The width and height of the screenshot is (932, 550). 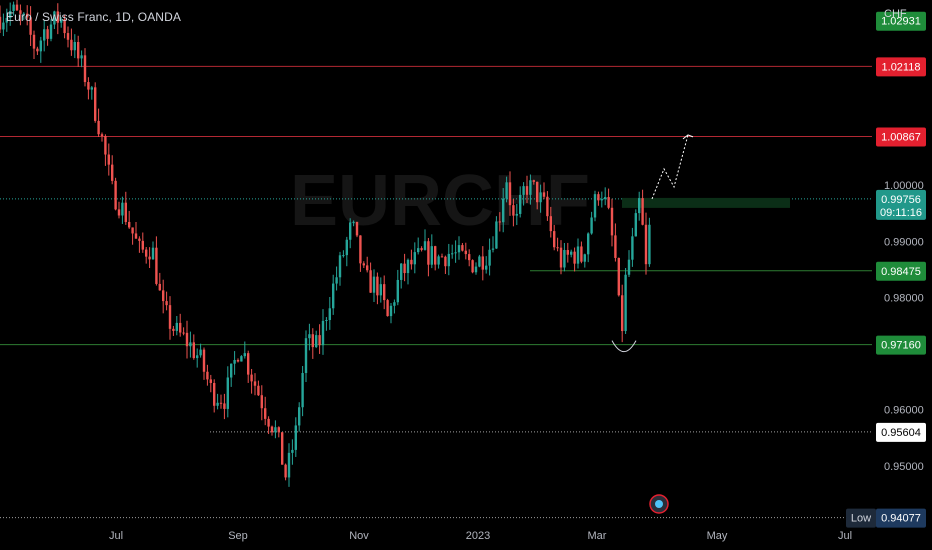 I want to click on price-badge-label: 0.98475, so click(x=901, y=272).